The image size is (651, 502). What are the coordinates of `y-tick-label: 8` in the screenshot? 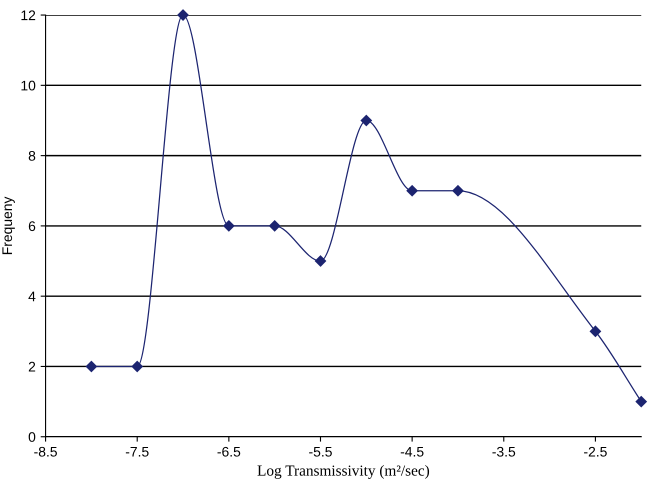 It's located at (32, 155).